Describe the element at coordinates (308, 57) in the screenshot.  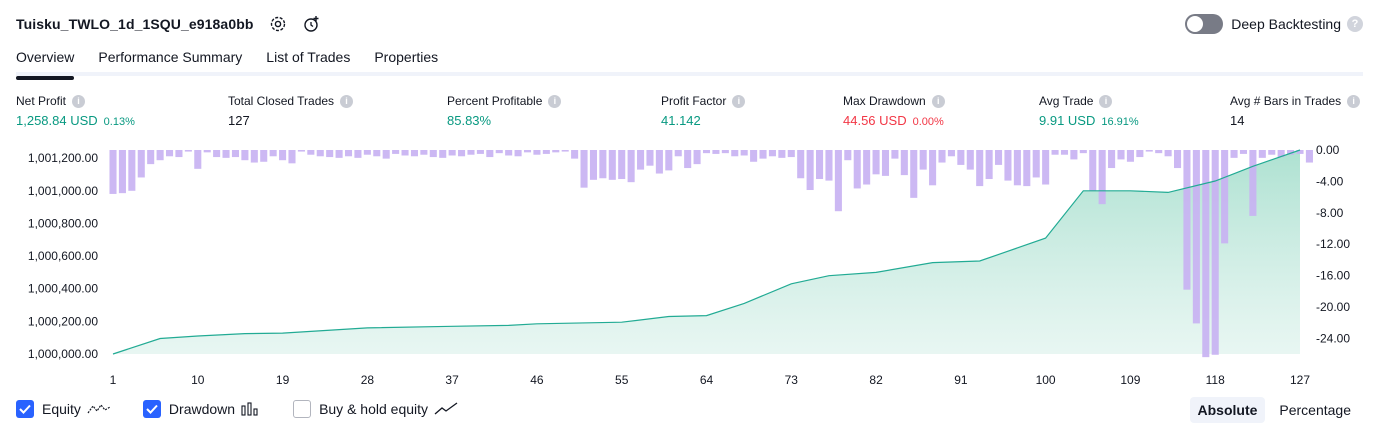
I see `tab-list-of-trades: List of Trades` at that location.